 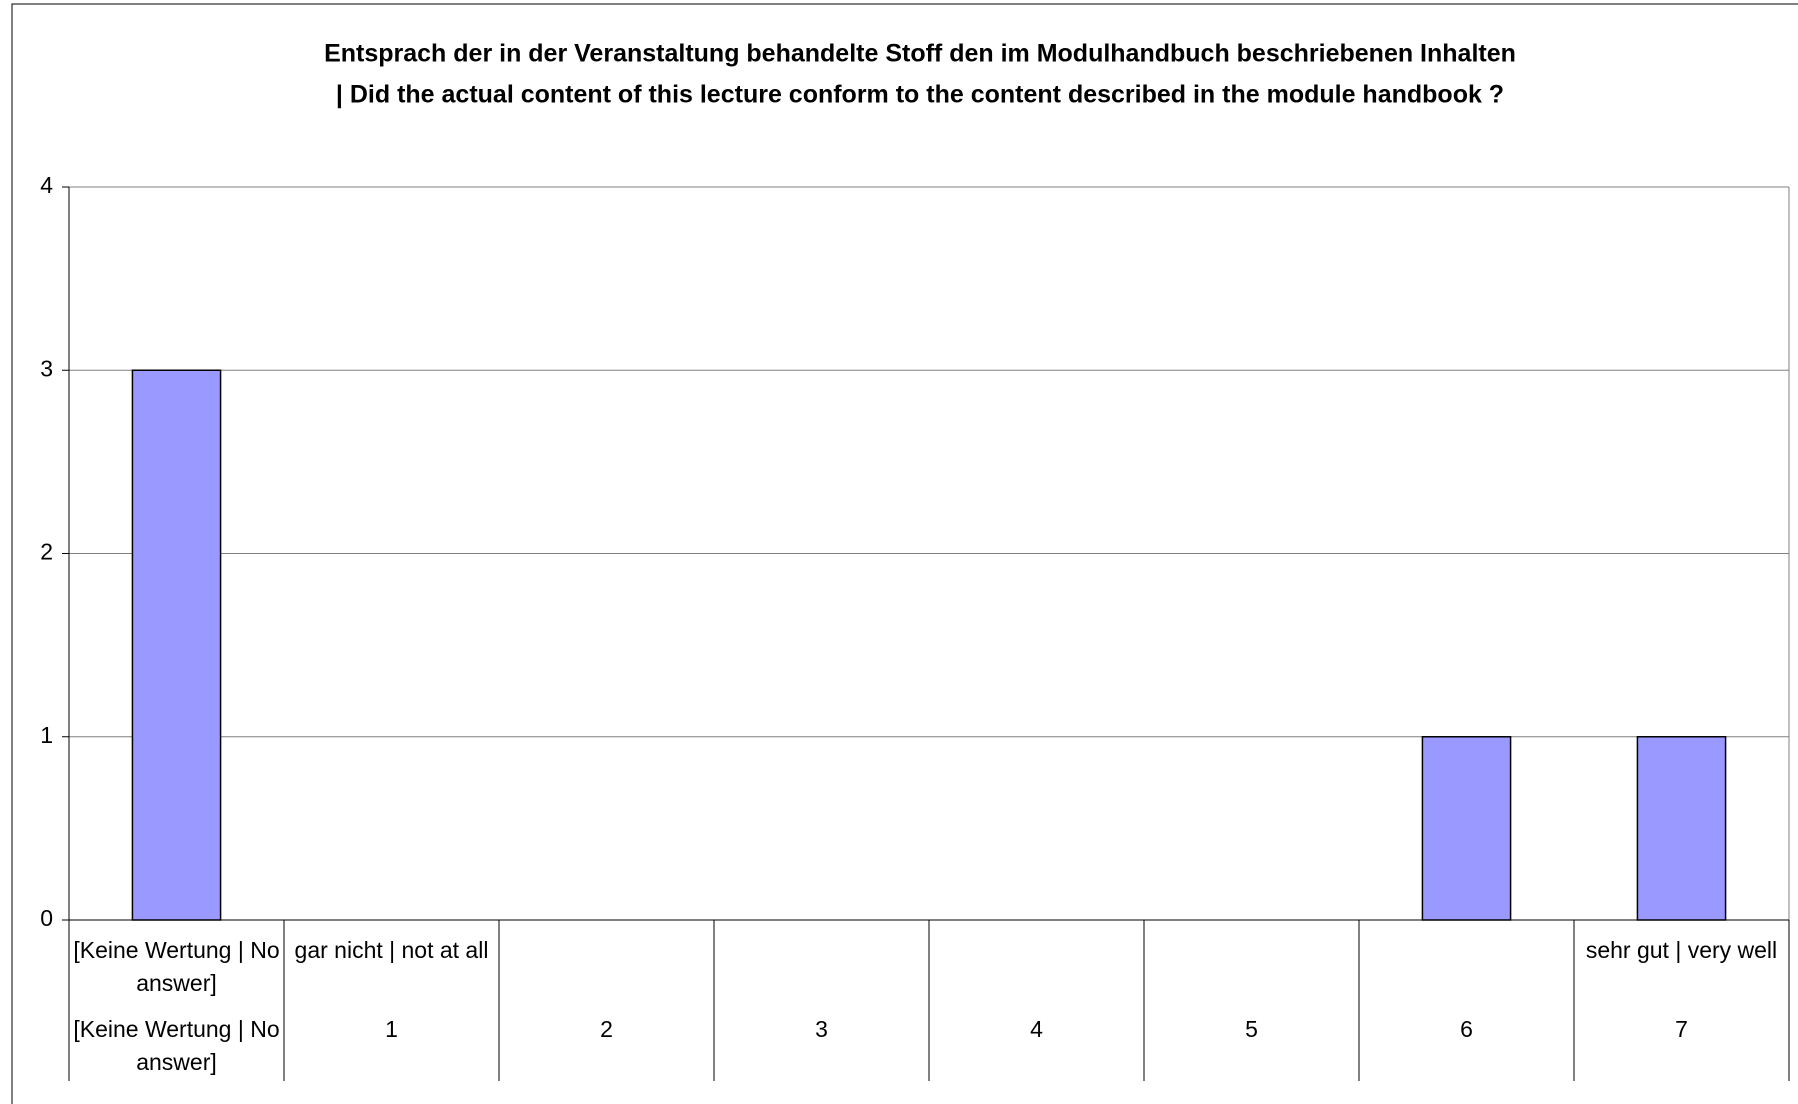 What do you see at coordinates (1681, 1029) in the screenshot?
I see `x-tick-label: 7` at bounding box center [1681, 1029].